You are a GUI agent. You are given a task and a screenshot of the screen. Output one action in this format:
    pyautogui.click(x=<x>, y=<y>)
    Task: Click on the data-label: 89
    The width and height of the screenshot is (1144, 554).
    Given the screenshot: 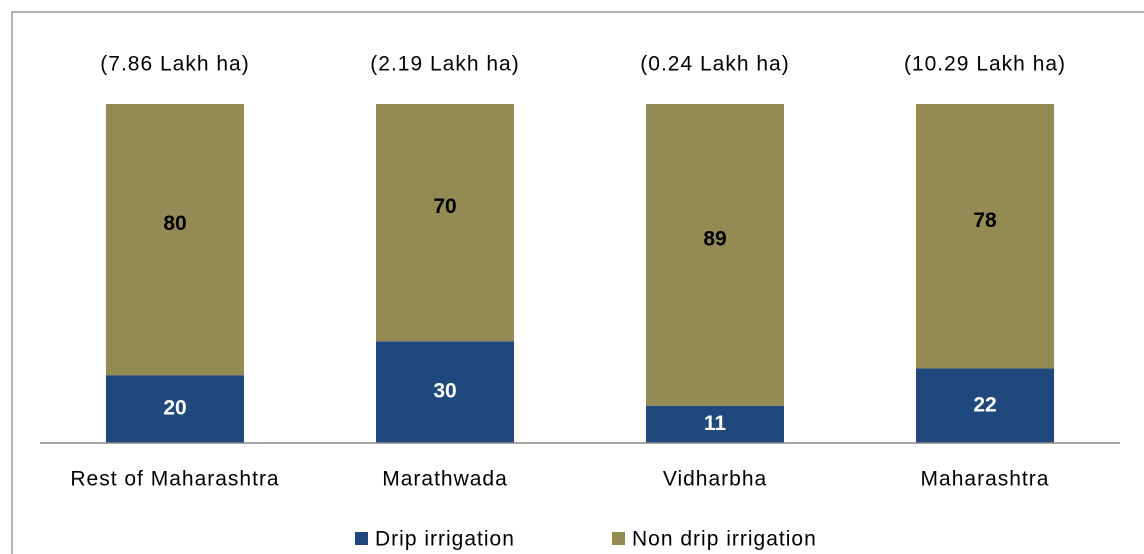 What is the action you would take?
    pyautogui.click(x=714, y=238)
    